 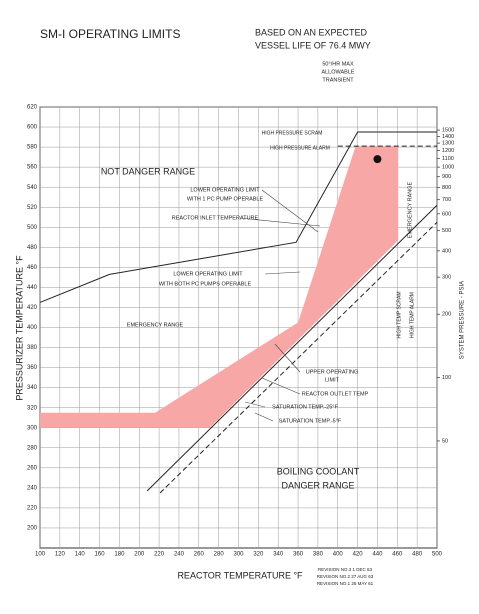 I want to click on y2-tick-label: 900, so click(x=446, y=177).